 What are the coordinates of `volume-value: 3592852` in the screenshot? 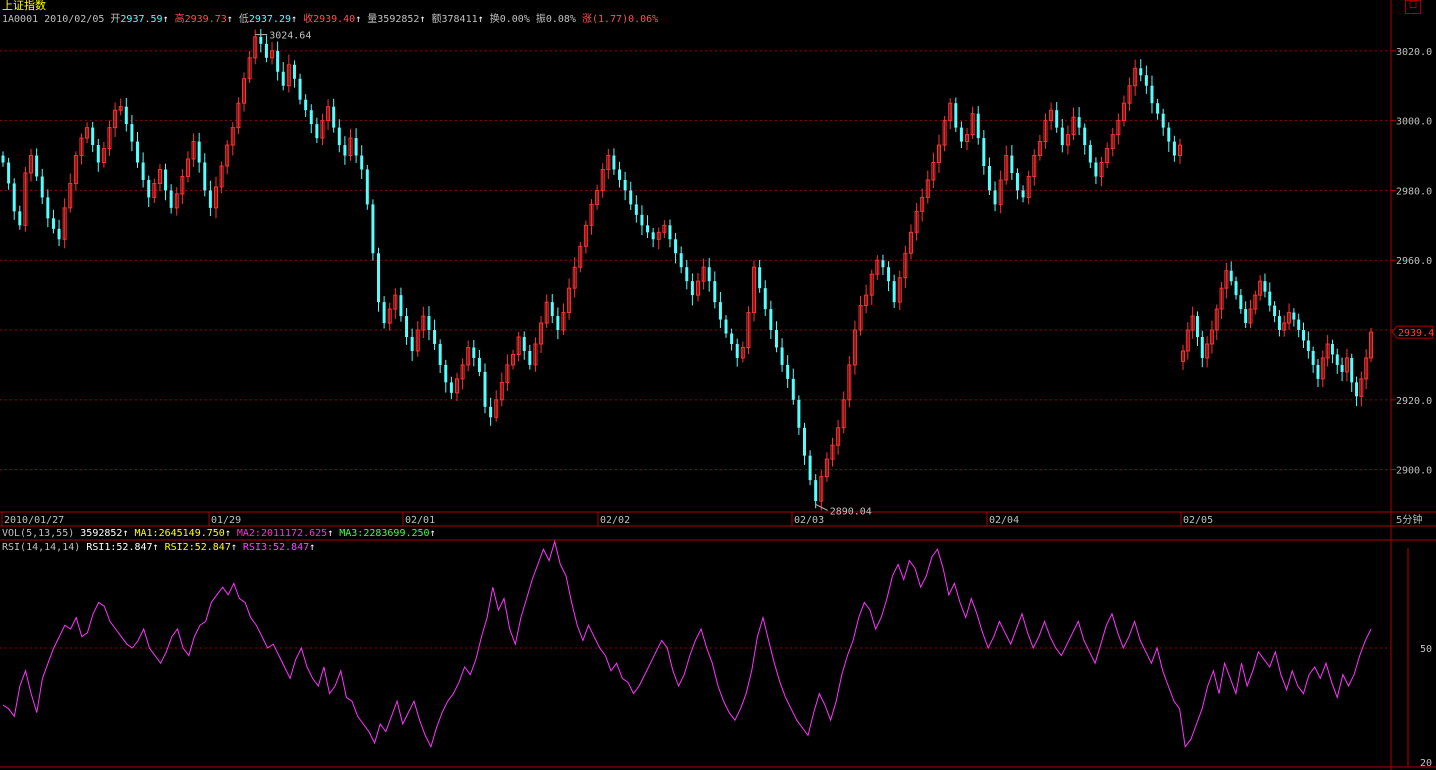 It's located at (398, 19).